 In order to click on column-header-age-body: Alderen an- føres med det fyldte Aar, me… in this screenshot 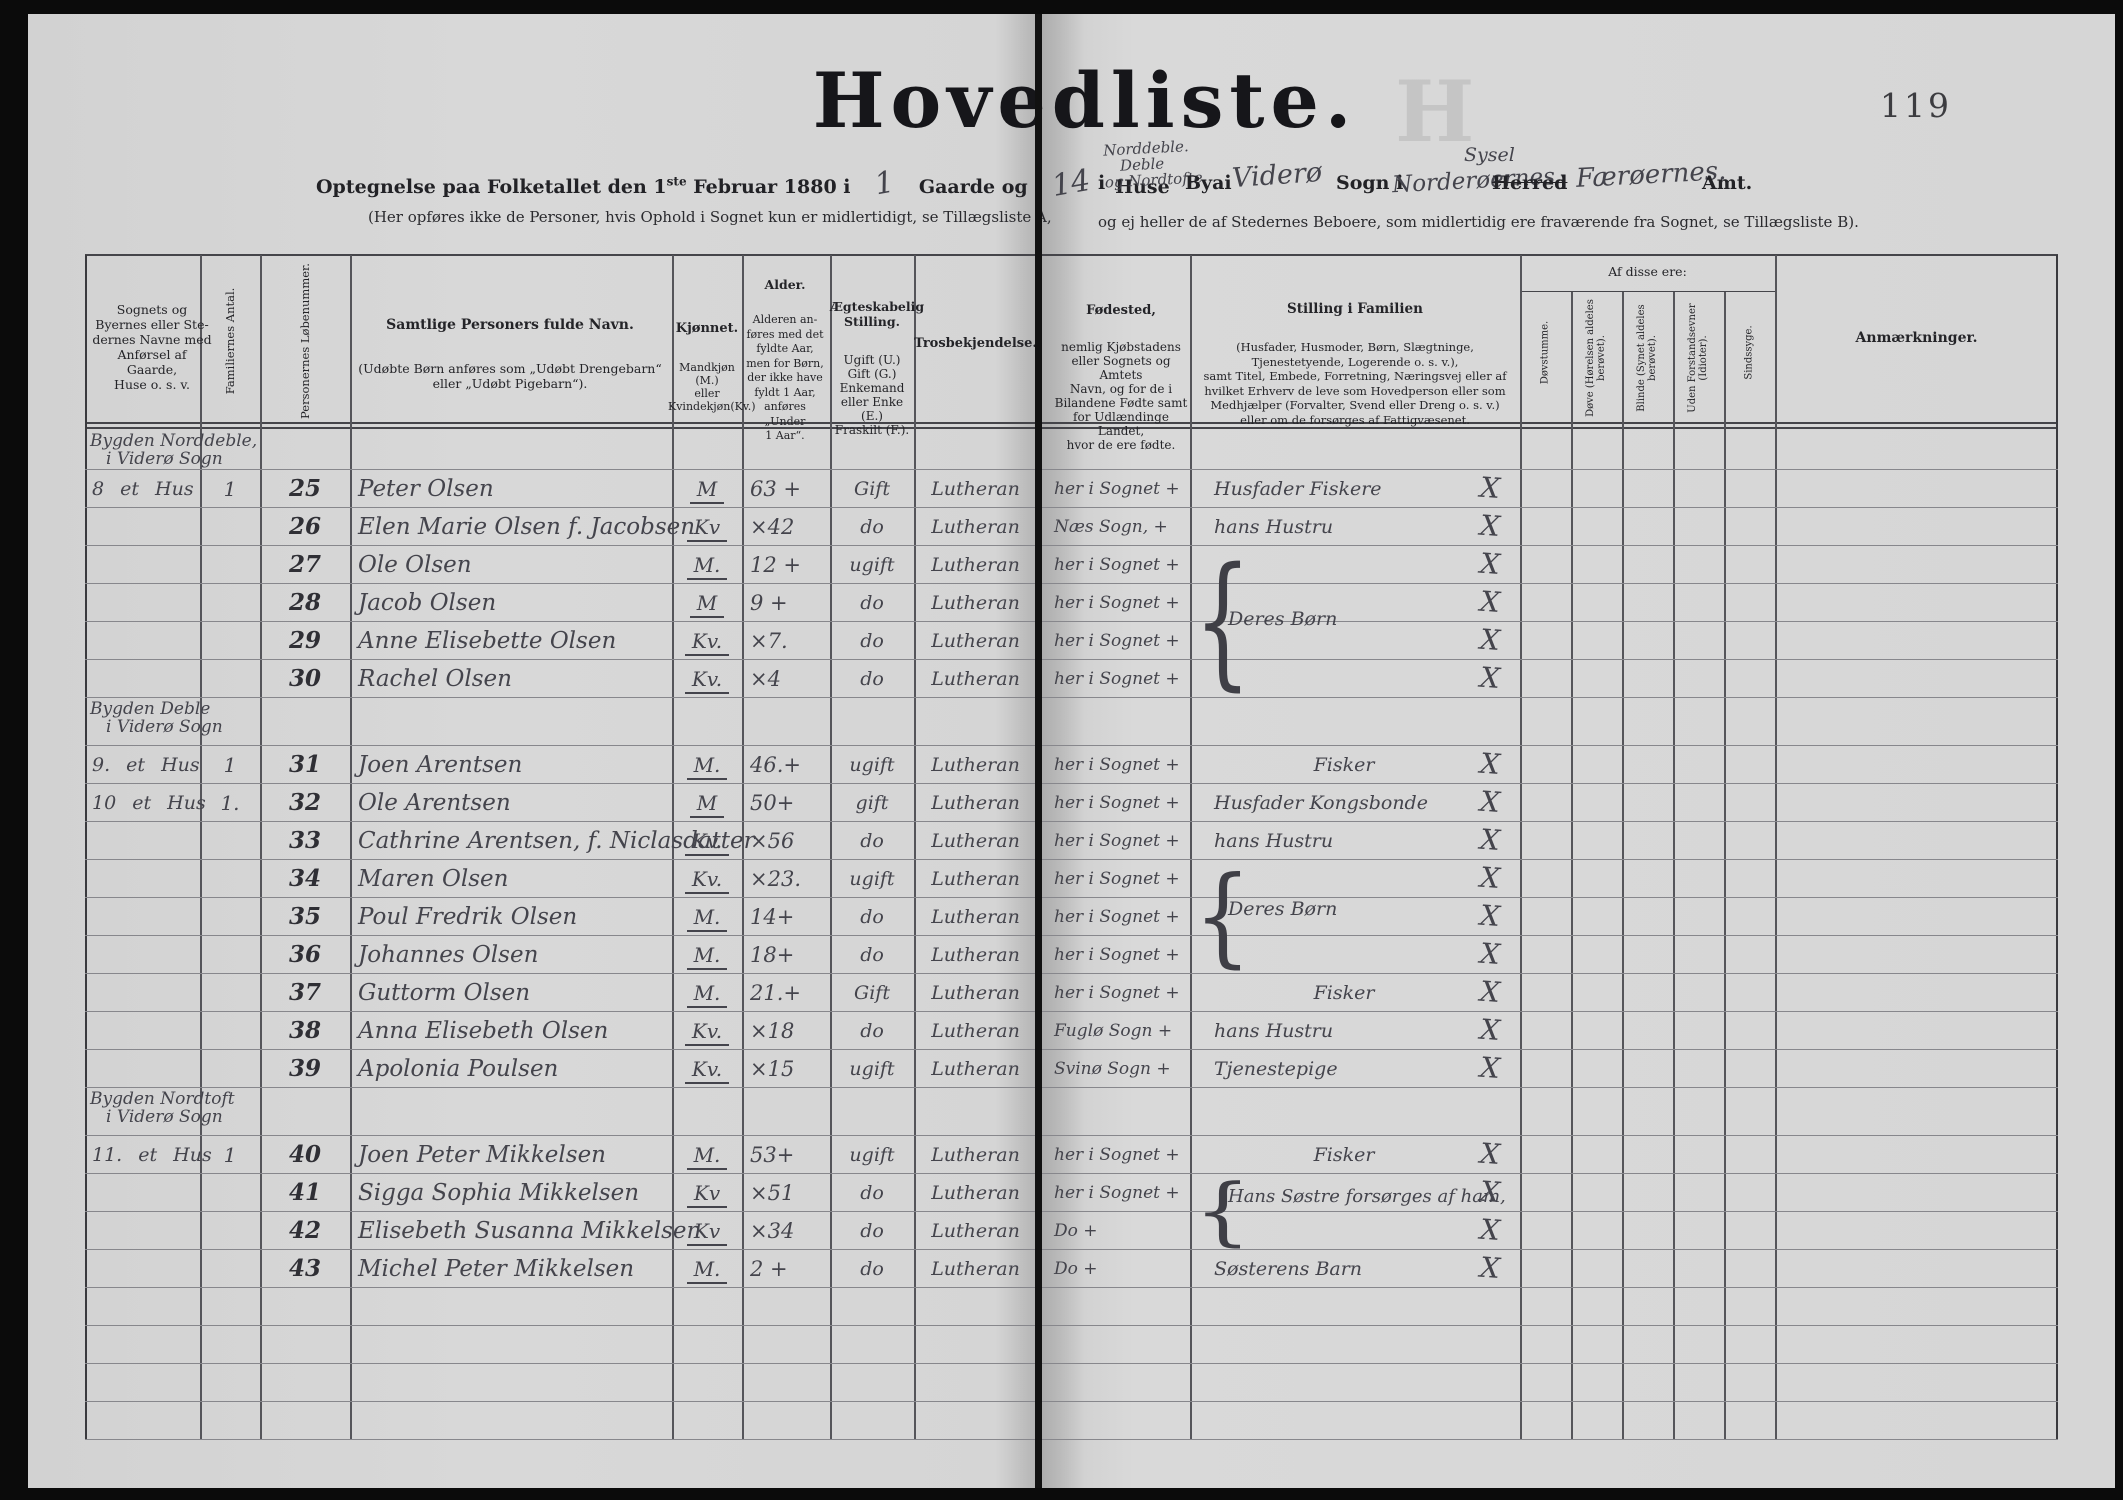, I will do `click(785, 377)`.